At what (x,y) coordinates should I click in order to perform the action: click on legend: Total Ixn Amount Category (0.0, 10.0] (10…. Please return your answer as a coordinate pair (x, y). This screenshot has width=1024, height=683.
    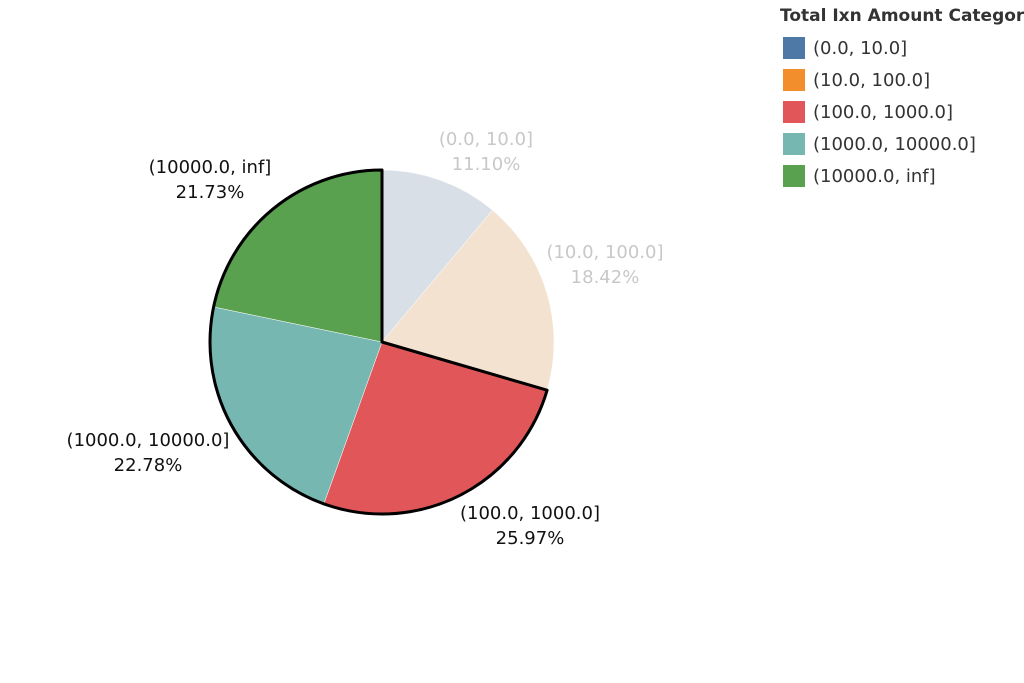
    Looking at the image, I should click on (902, 99).